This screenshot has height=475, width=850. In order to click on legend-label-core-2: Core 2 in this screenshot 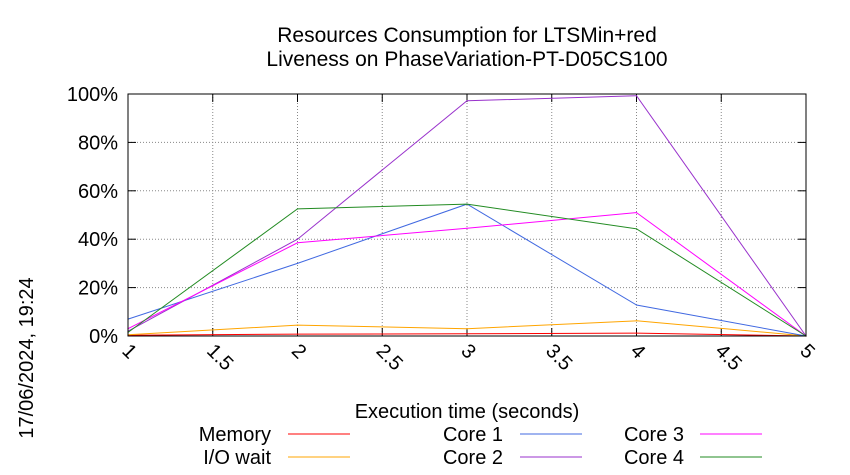, I will do `click(473, 458)`.